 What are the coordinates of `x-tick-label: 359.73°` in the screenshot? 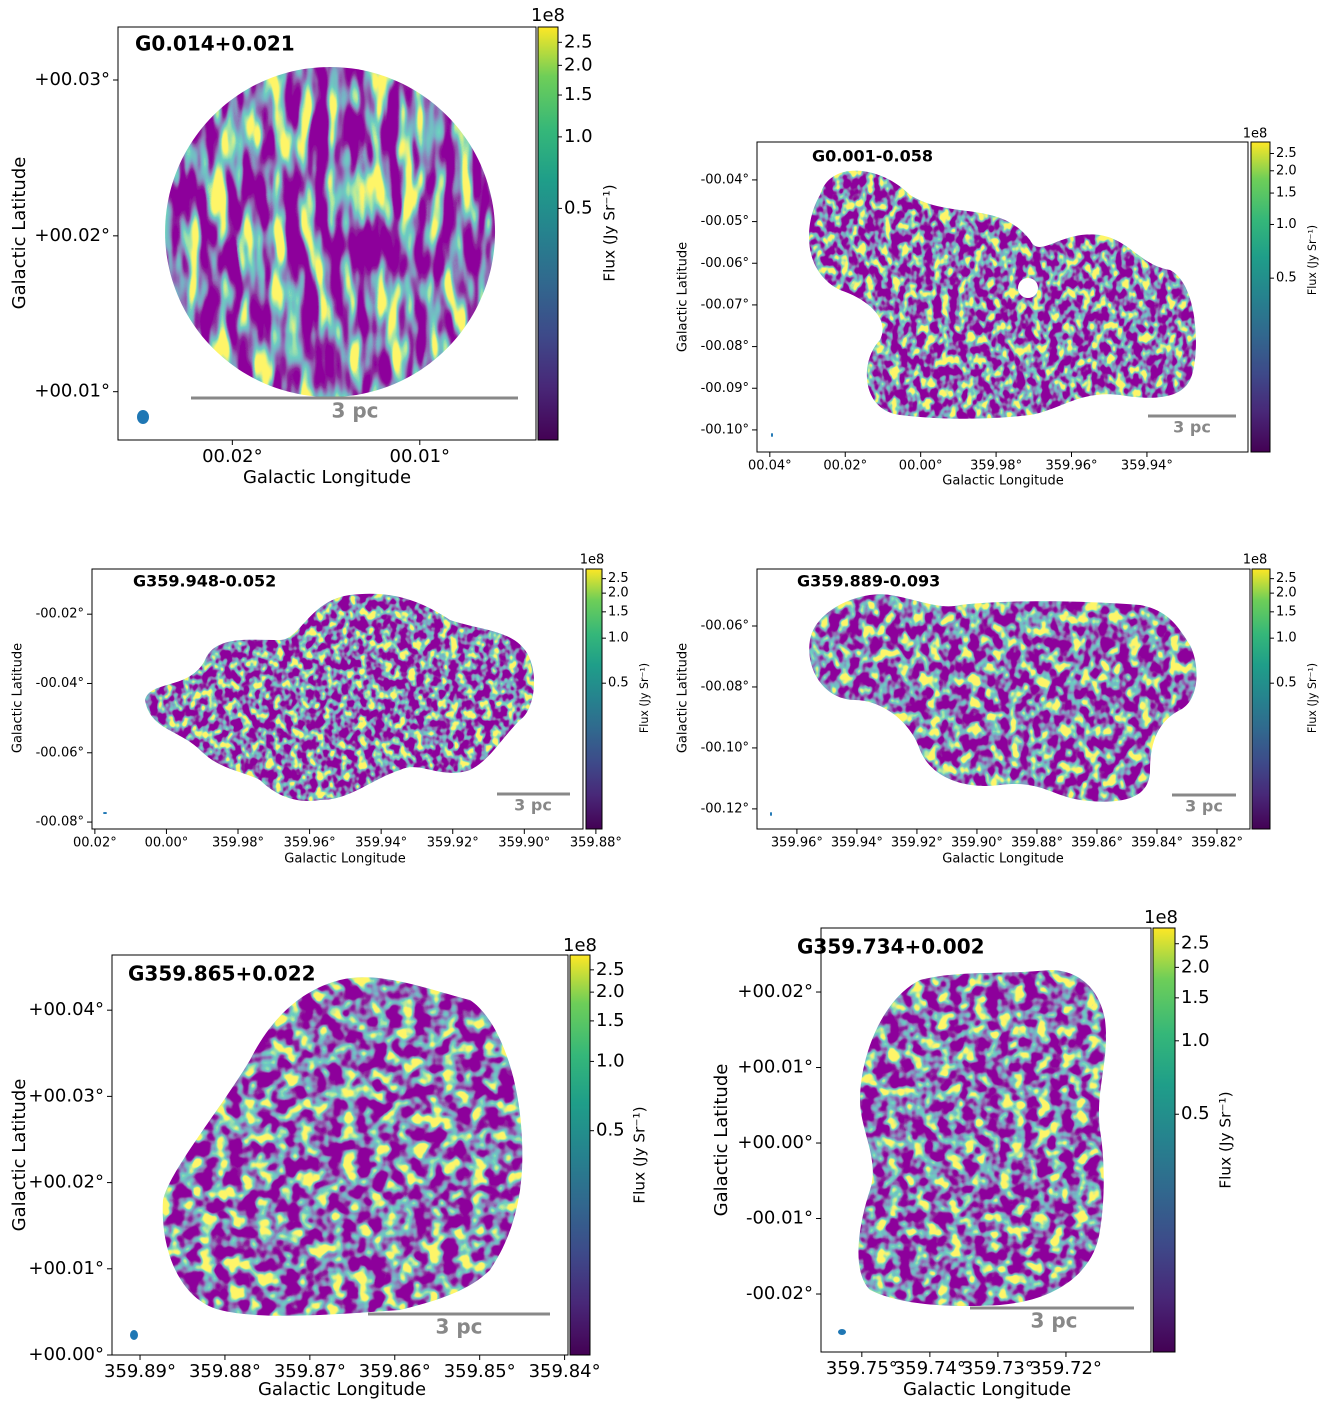 It's located at (998, 1368).